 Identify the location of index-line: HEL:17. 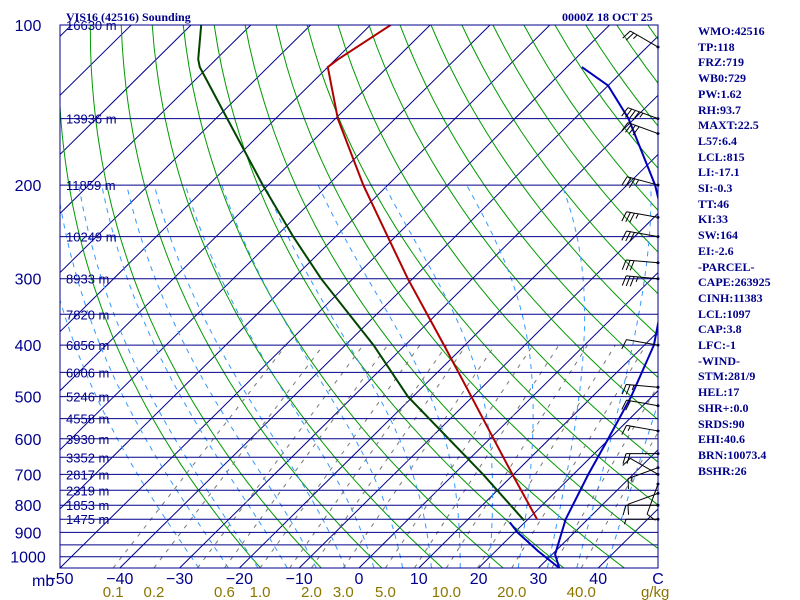
(719, 392).